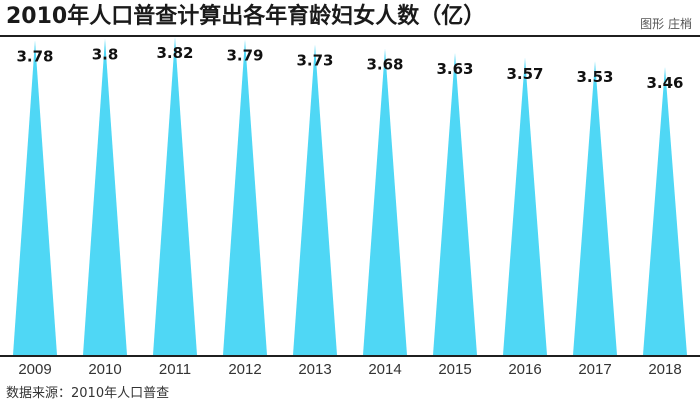 The height and width of the screenshot is (407, 700). Describe the element at coordinates (88, 393) in the screenshot. I see `data-source: 数据来源：2010年人口普查` at that location.